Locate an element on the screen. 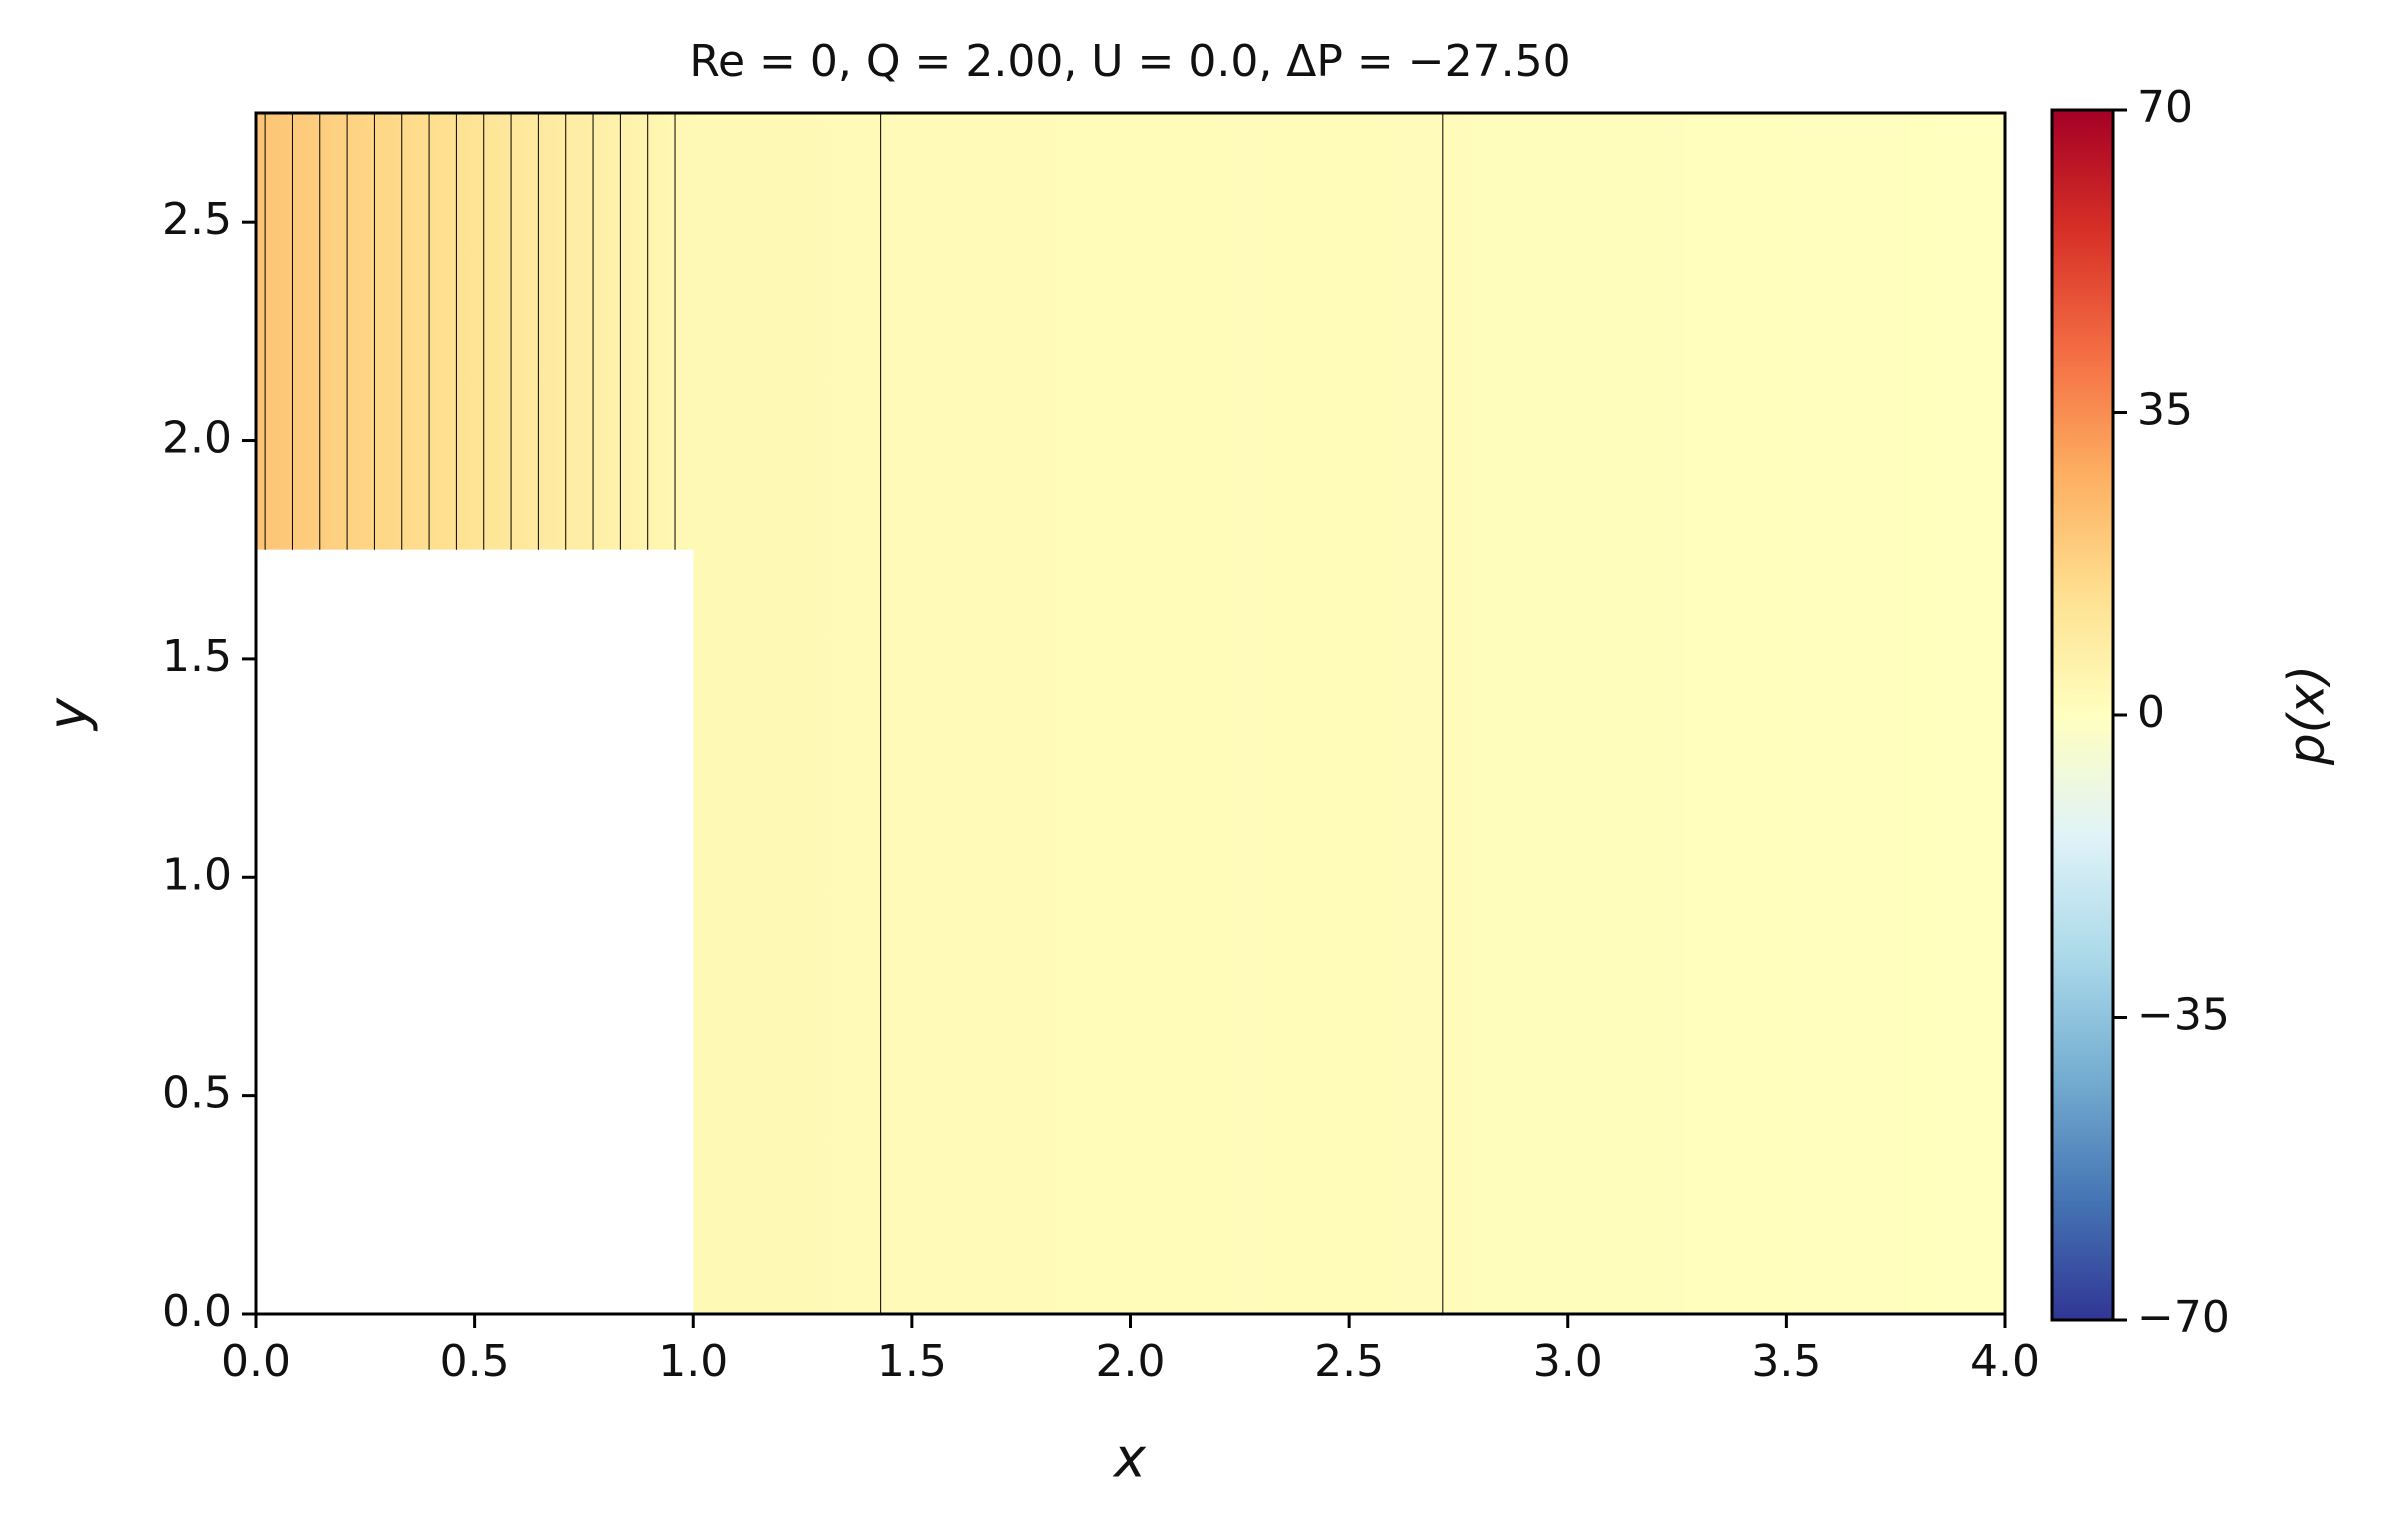 This screenshot has height=1534, width=2389. x-tick-label: 2.5 is located at coordinates (1349, 1361).